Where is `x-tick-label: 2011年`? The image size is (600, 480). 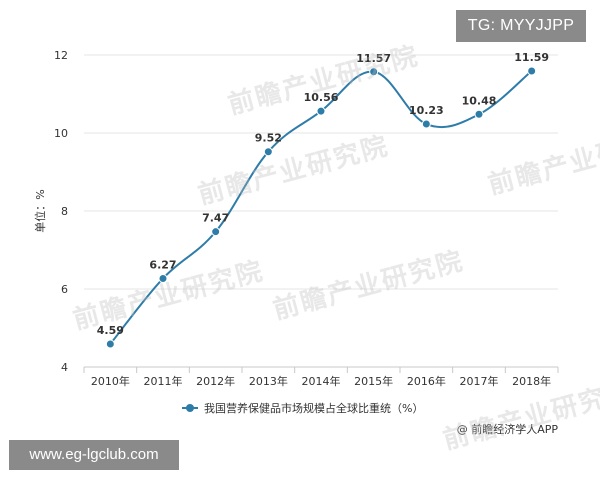 x-tick-label: 2011年 is located at coordinates (163, 381).